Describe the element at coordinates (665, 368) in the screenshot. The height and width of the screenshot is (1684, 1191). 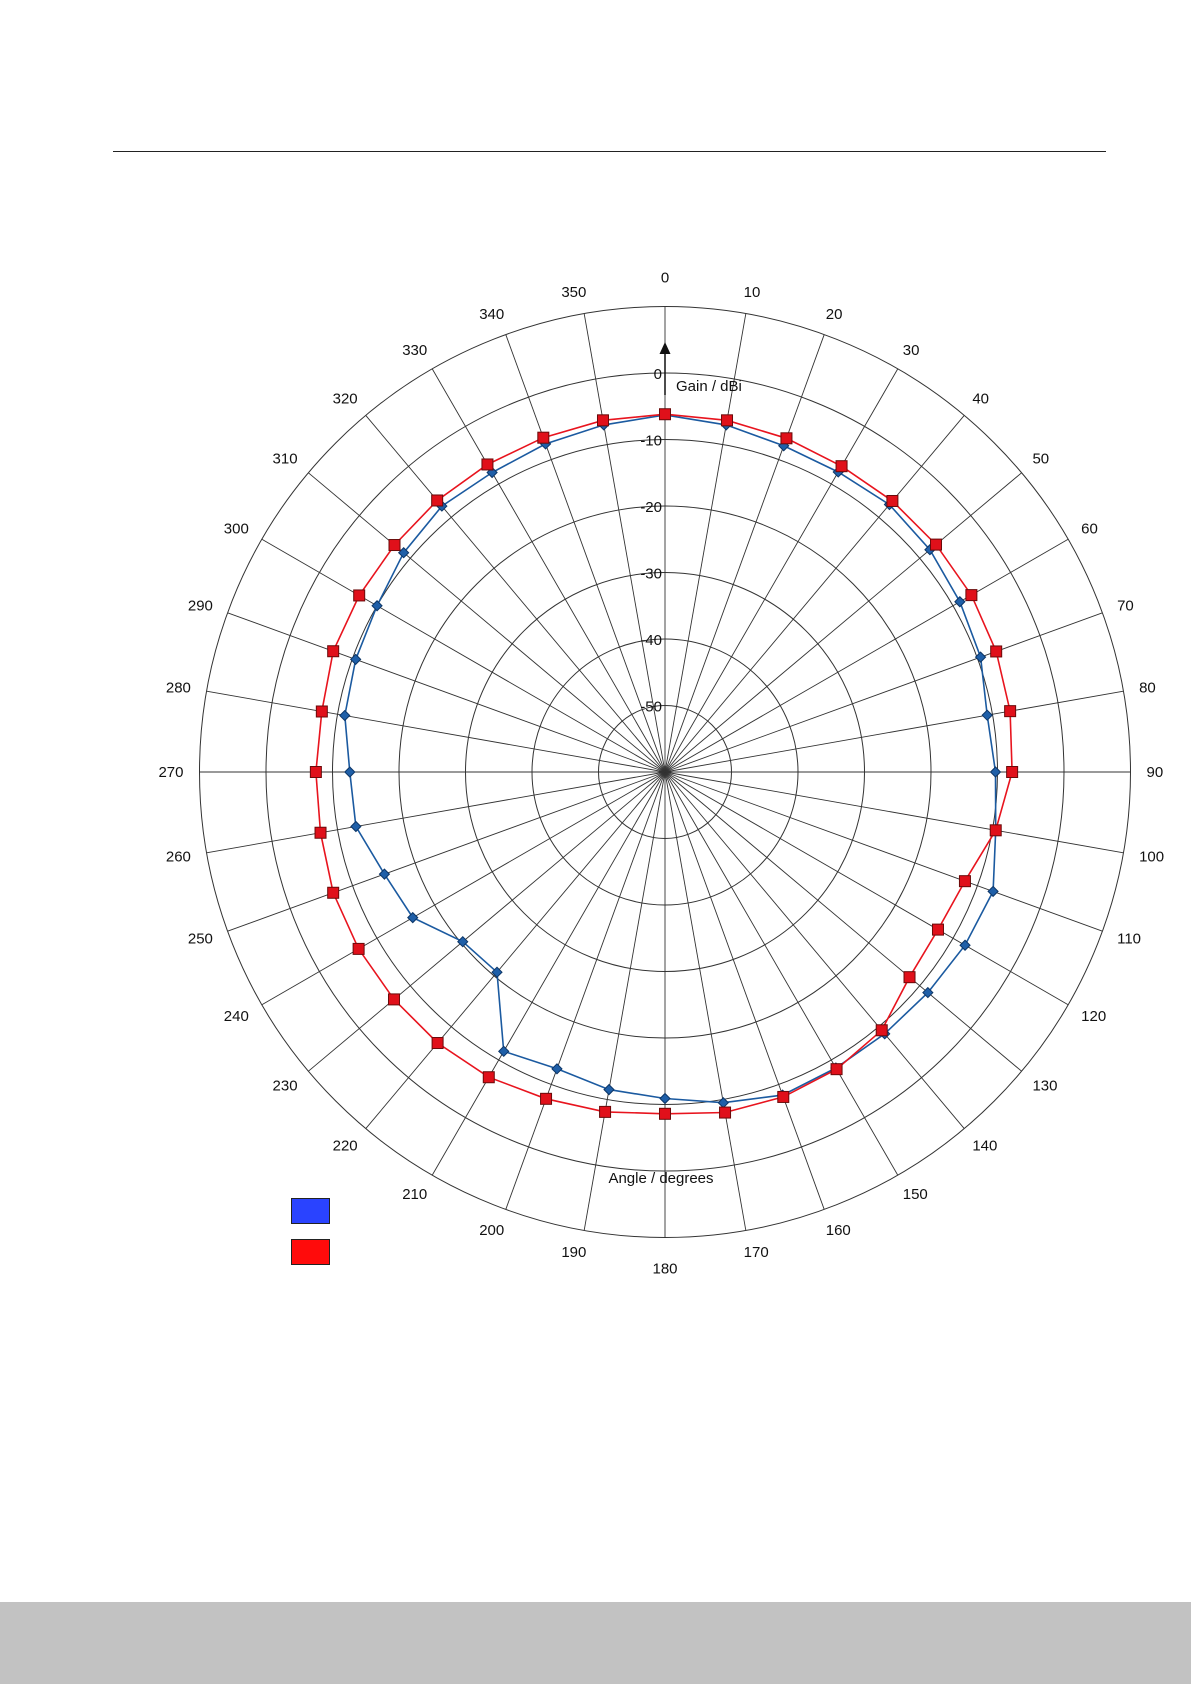
I see `radial-axis-arrow` at that location.